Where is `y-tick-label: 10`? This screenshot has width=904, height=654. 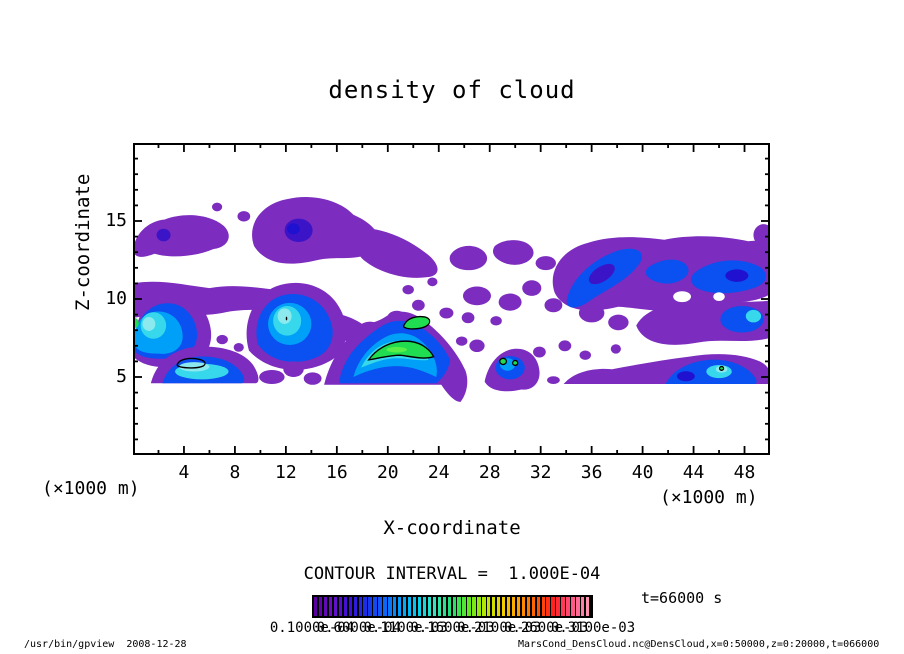 y-tick-label: 10 is located at coordinates (116, 298).